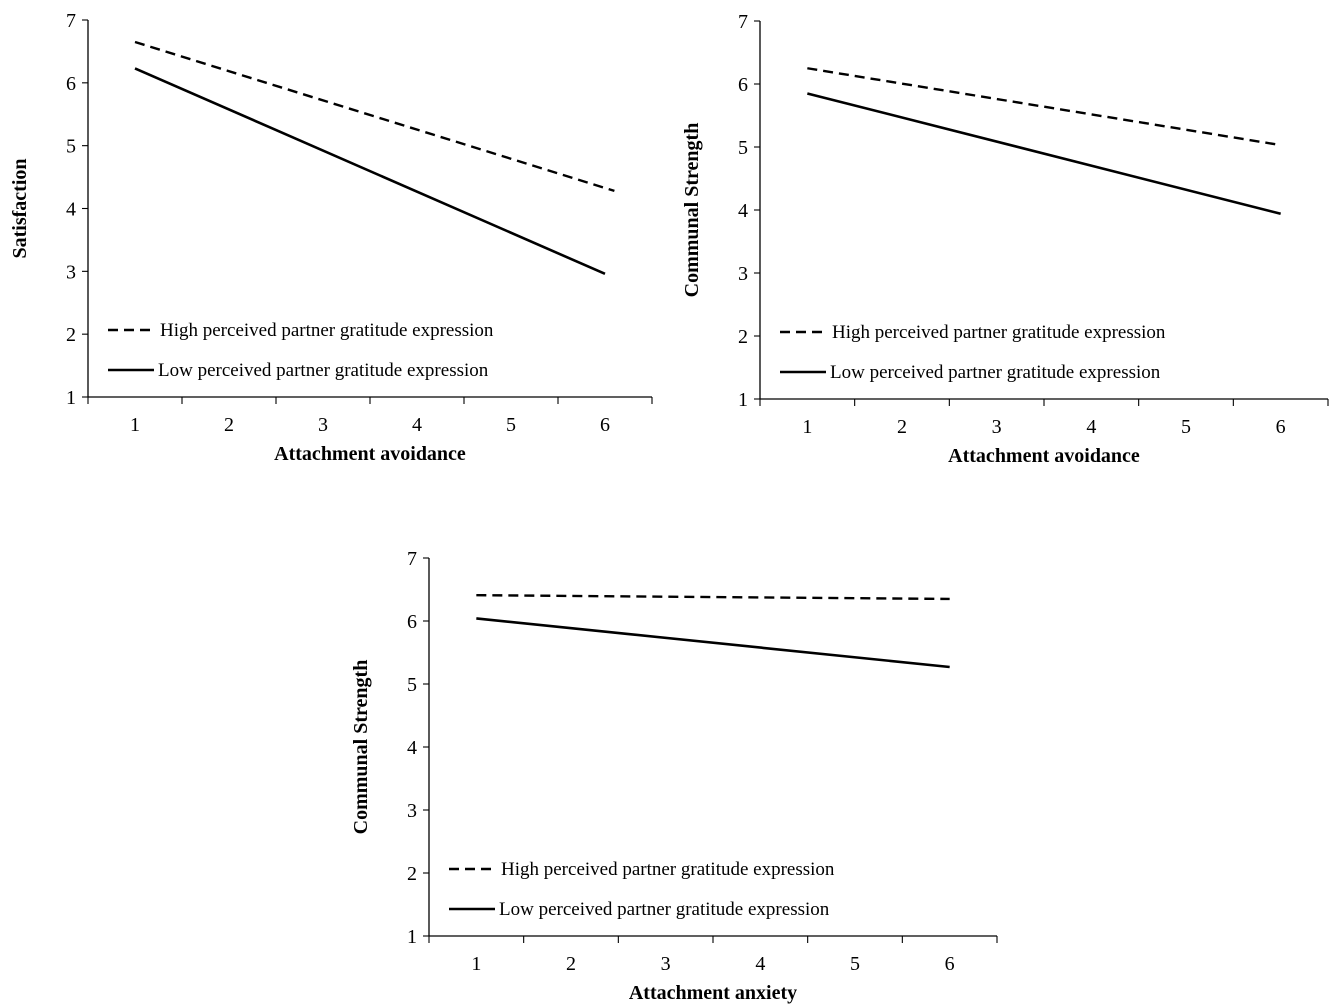  What do you see at coordinates (370, 454) in the screenshot?
I see `chart-1-x-axis-title: Attachment avoidance` at bounding box center [370, 454].